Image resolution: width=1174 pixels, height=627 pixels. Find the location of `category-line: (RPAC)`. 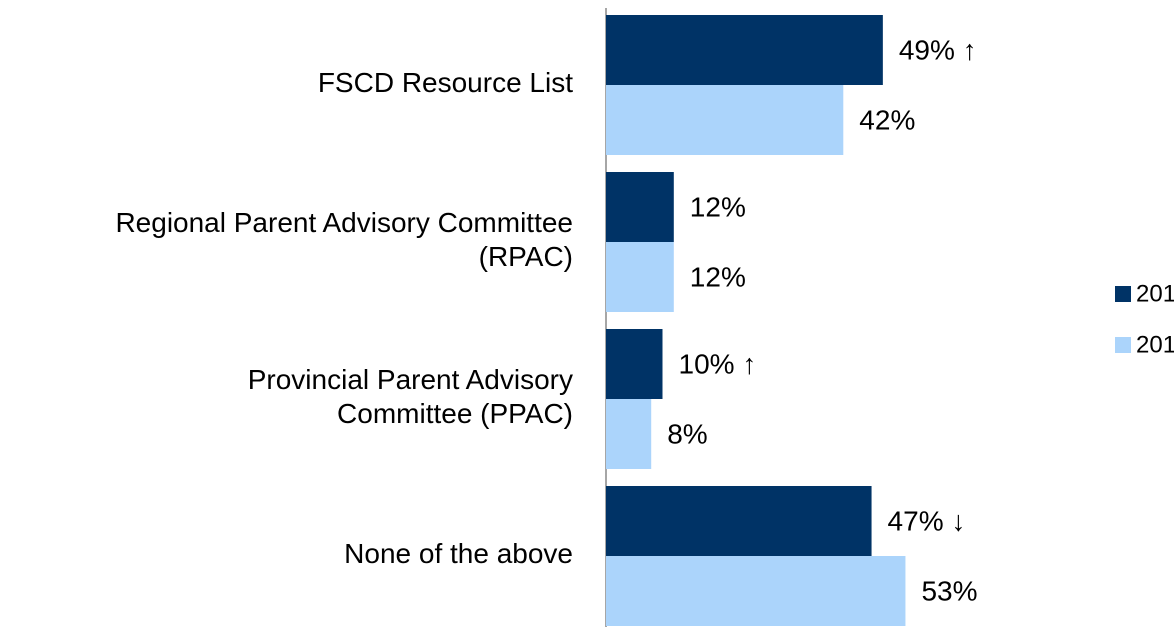

category-line: (RPAC) is located at coordinates (526, 256).